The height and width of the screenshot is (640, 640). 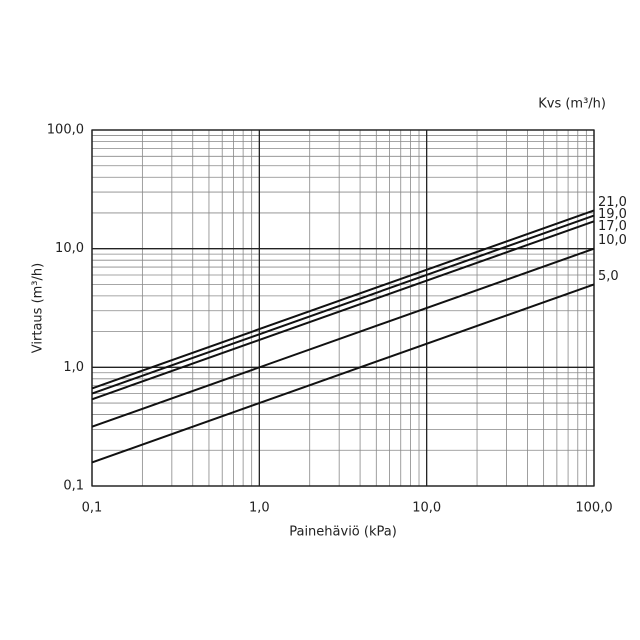 I want to click on y-tick-label: 0,1, so click(x=73, y=486).